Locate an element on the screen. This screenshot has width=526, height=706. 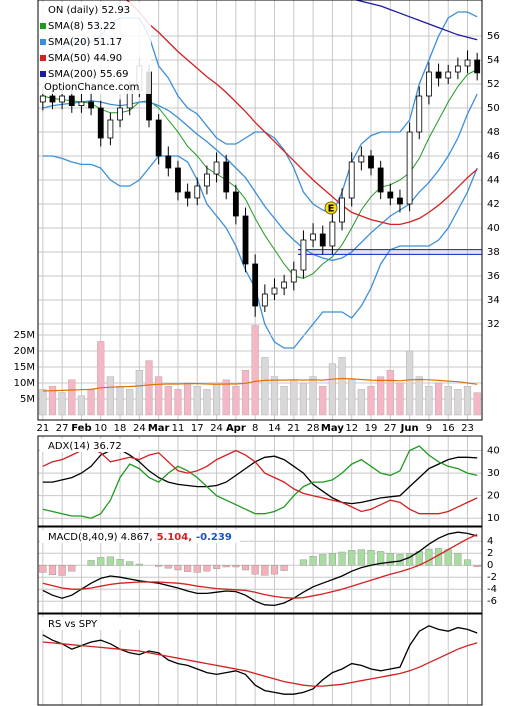
y-tick-label: 4 is located at coordinates (490, 541).